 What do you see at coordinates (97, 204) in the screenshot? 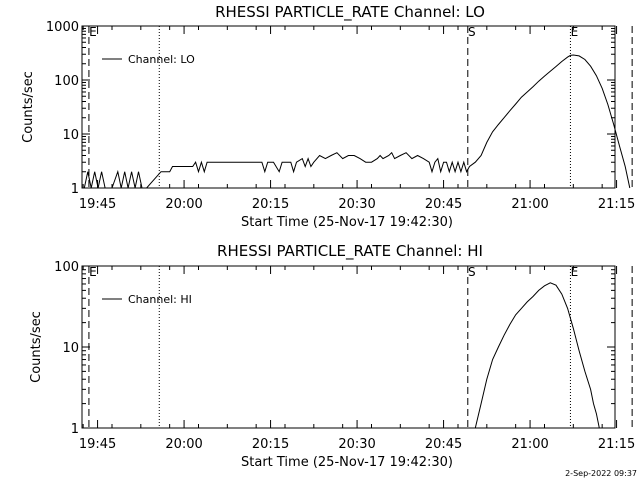
I see `x-tick-label-lo: 19:45` at bounding box center [97, 204].